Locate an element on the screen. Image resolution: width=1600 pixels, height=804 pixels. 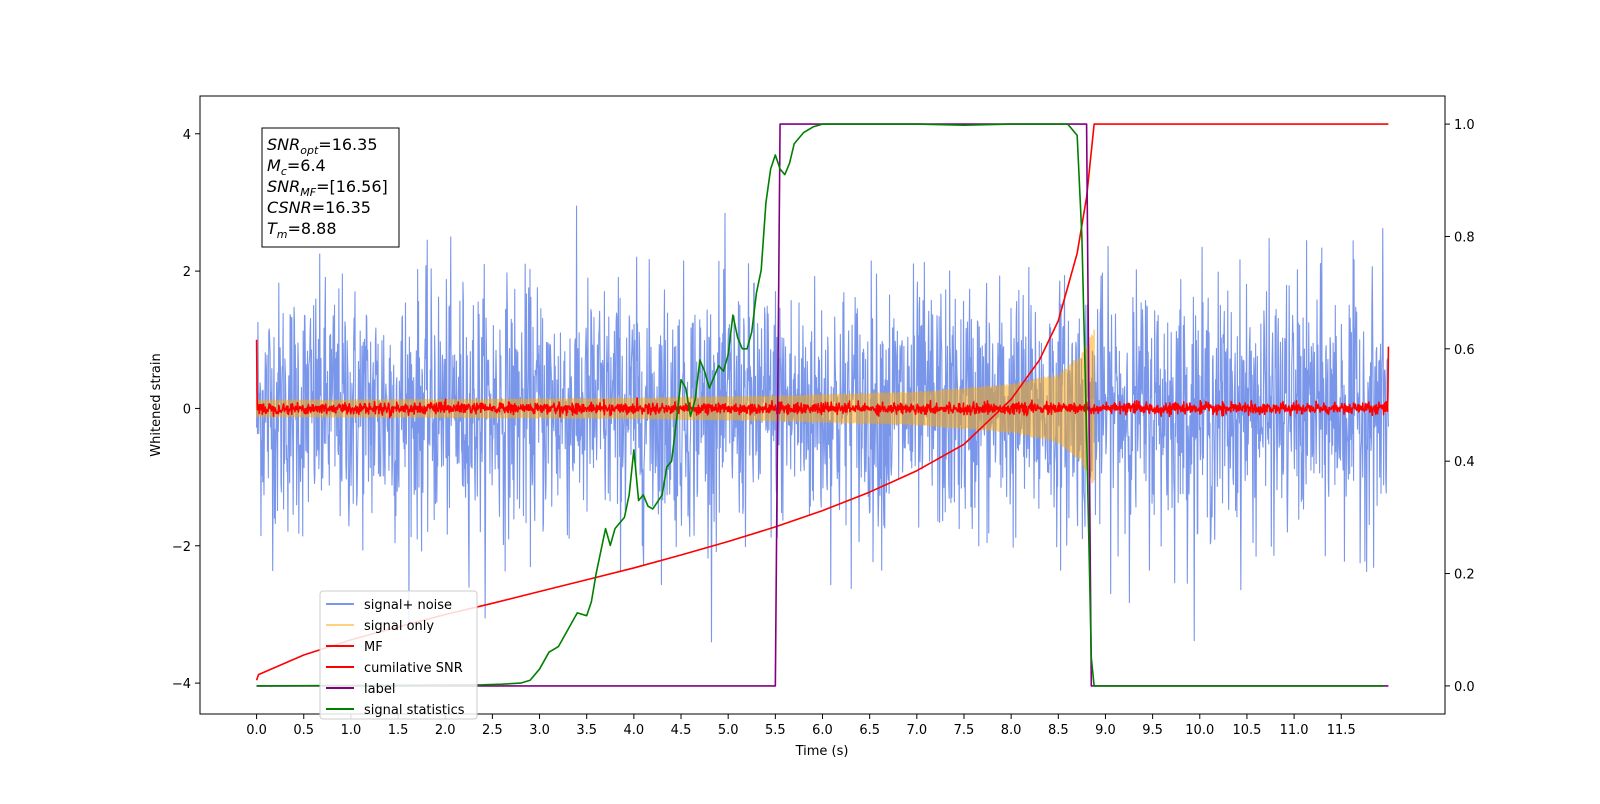
y2-tick-label: 0.8 is located at coordinates (1464, 237).